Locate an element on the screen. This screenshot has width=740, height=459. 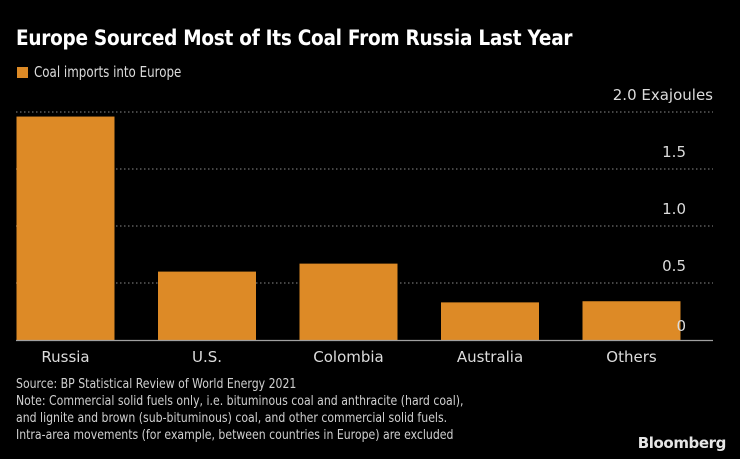
bloomberg-logo: Bloomberg is located at coordinates (682, 443).